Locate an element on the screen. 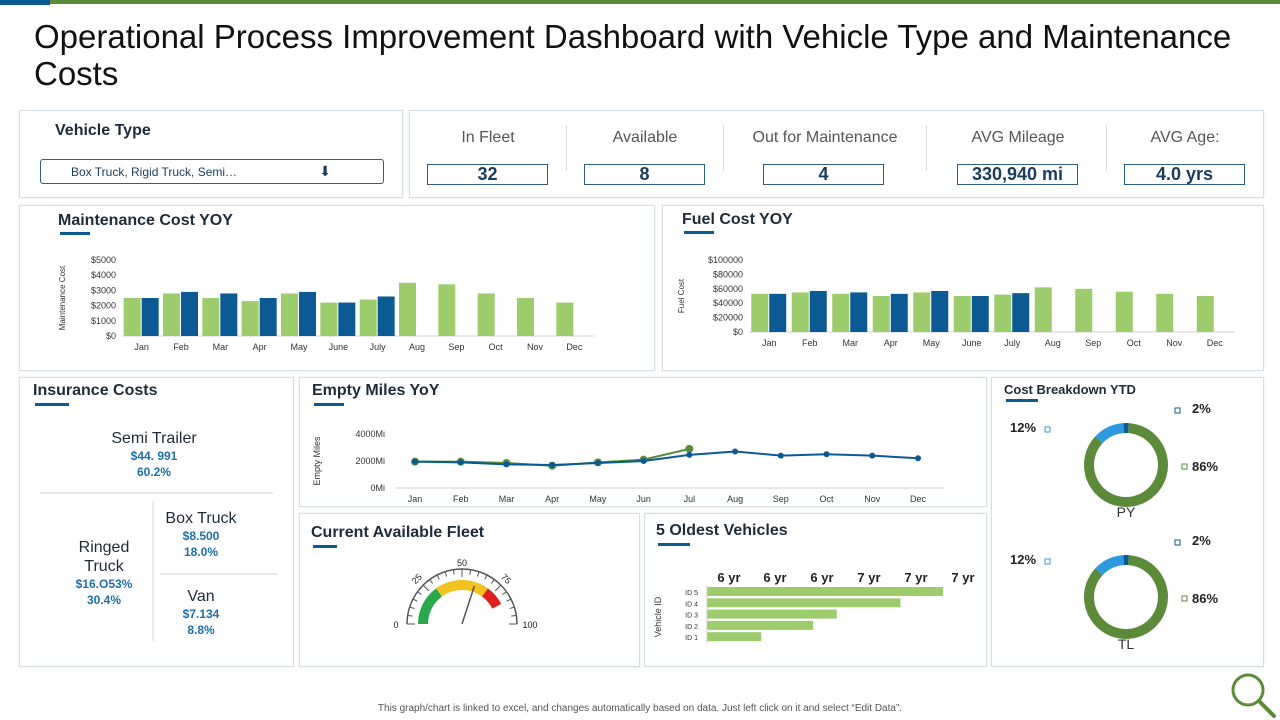 The width and height of the screenshot is (1280, 720). insurance-item-ringed-truck: Ringed Truck $16.O53% 30.4% is located at coordinates (104, 573).